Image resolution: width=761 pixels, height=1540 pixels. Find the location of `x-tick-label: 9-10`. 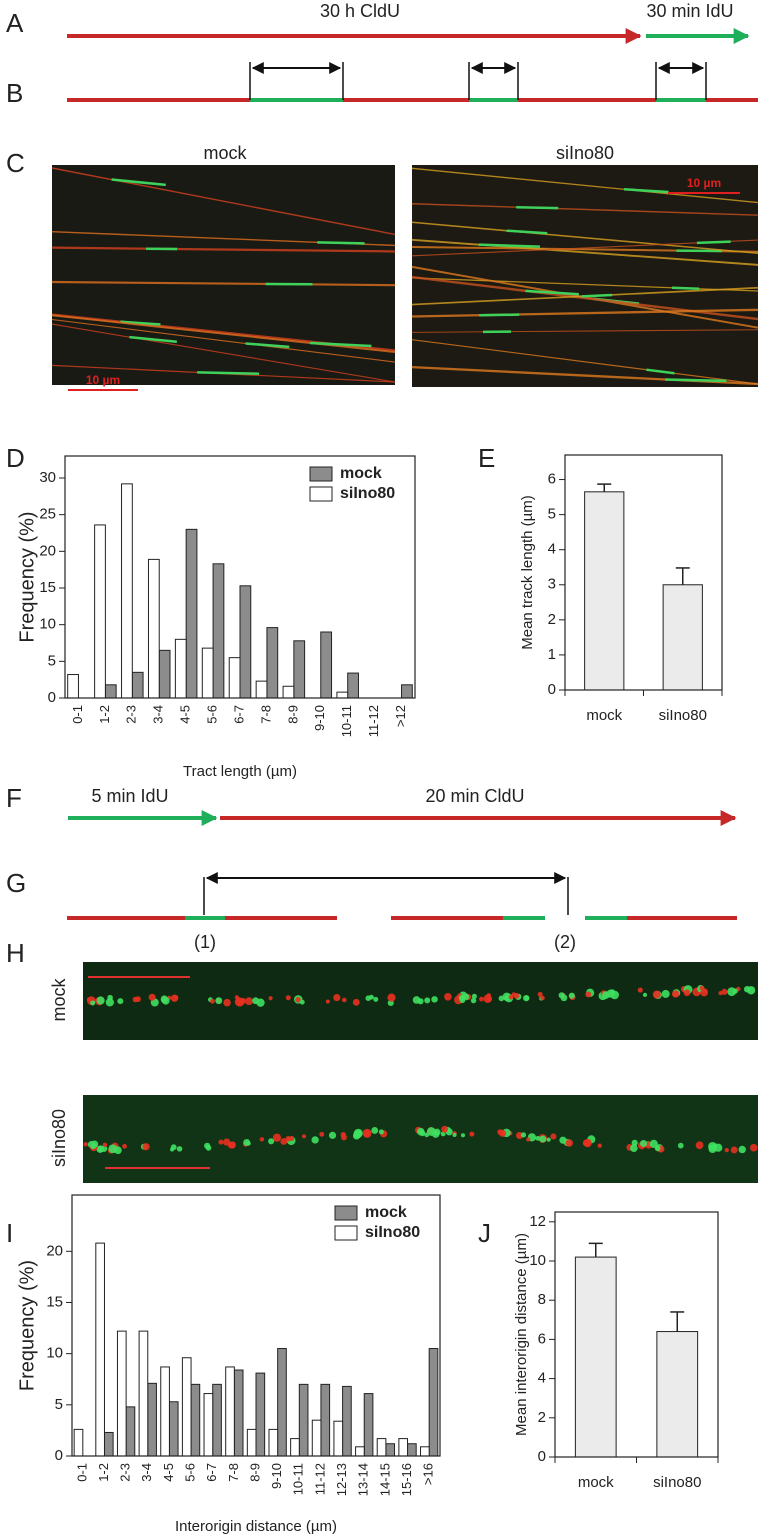

x-tick-label: 9-10 is located at coordinates (276, 1476).